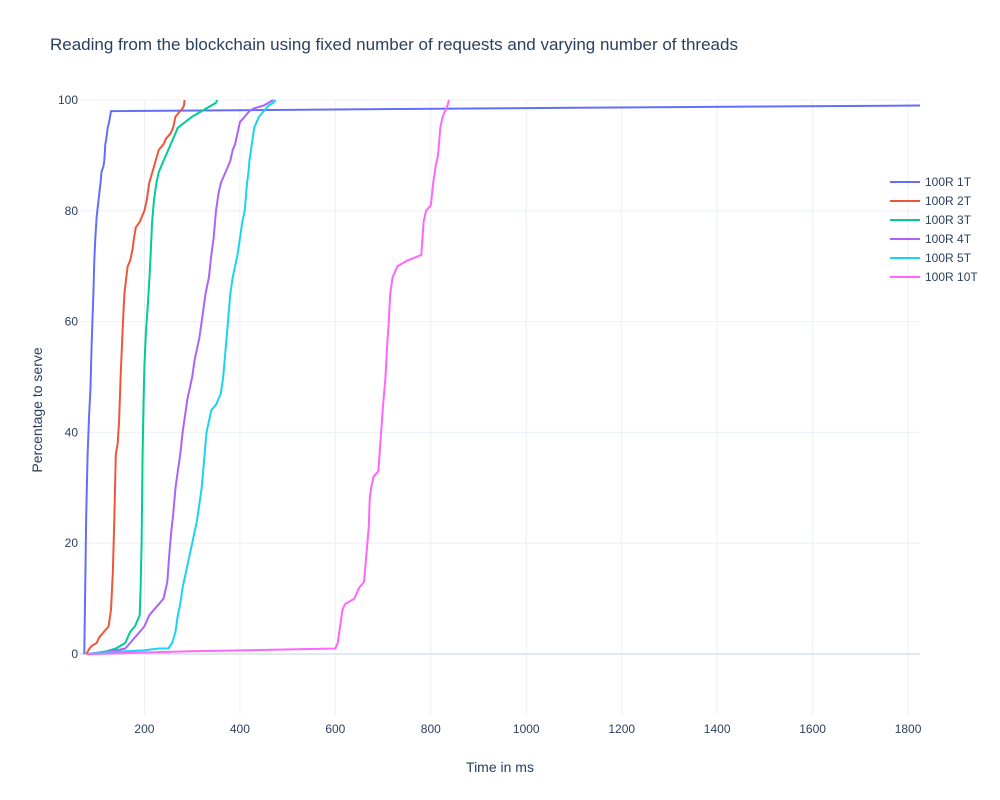  I want to click on x-tick-label: 800, so click(431, 729).